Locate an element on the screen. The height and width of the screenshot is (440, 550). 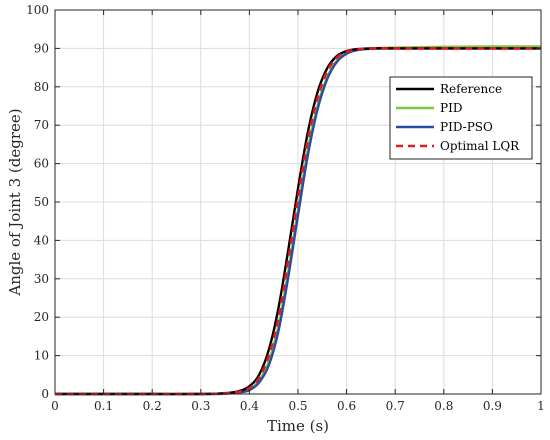
x-tick-label: 0.5 is located at coordinates (297, 406).